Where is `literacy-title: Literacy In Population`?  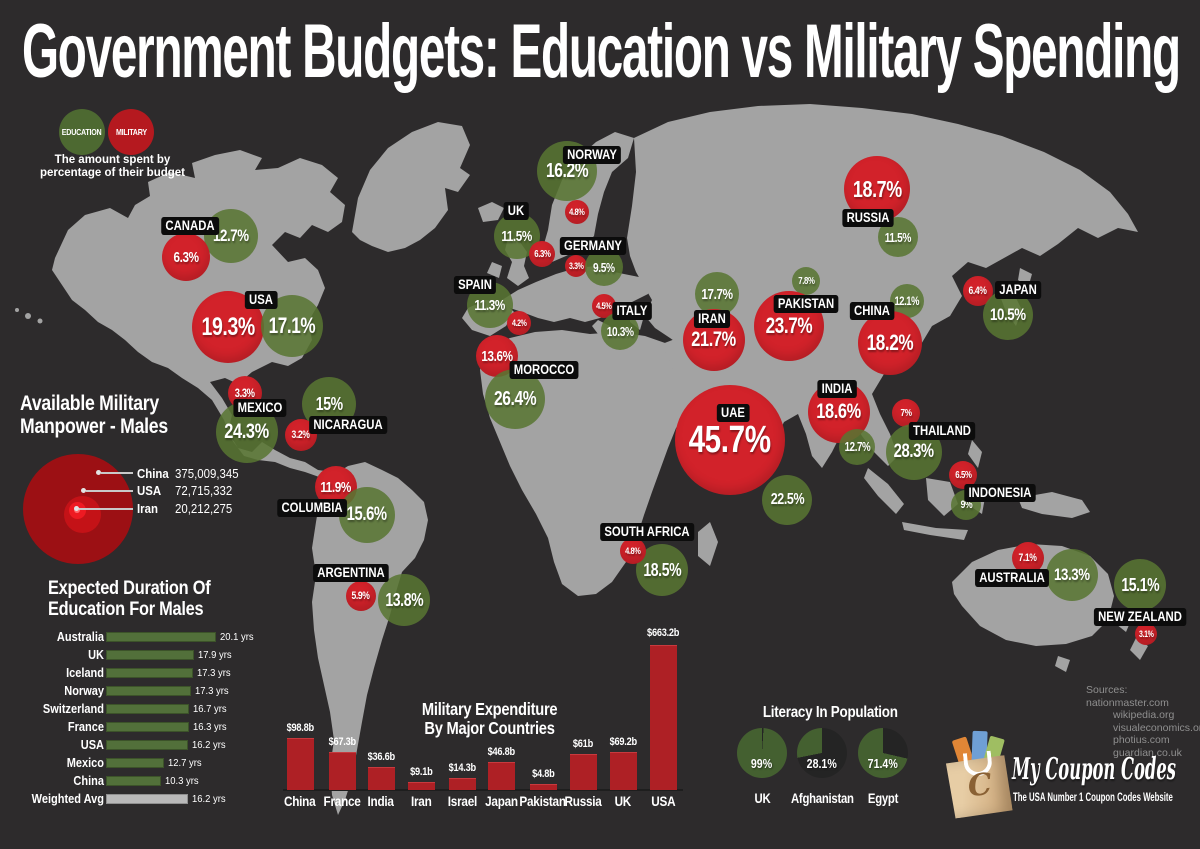 literacy-title: Literacy In Population is located at coordinates (830, 712).